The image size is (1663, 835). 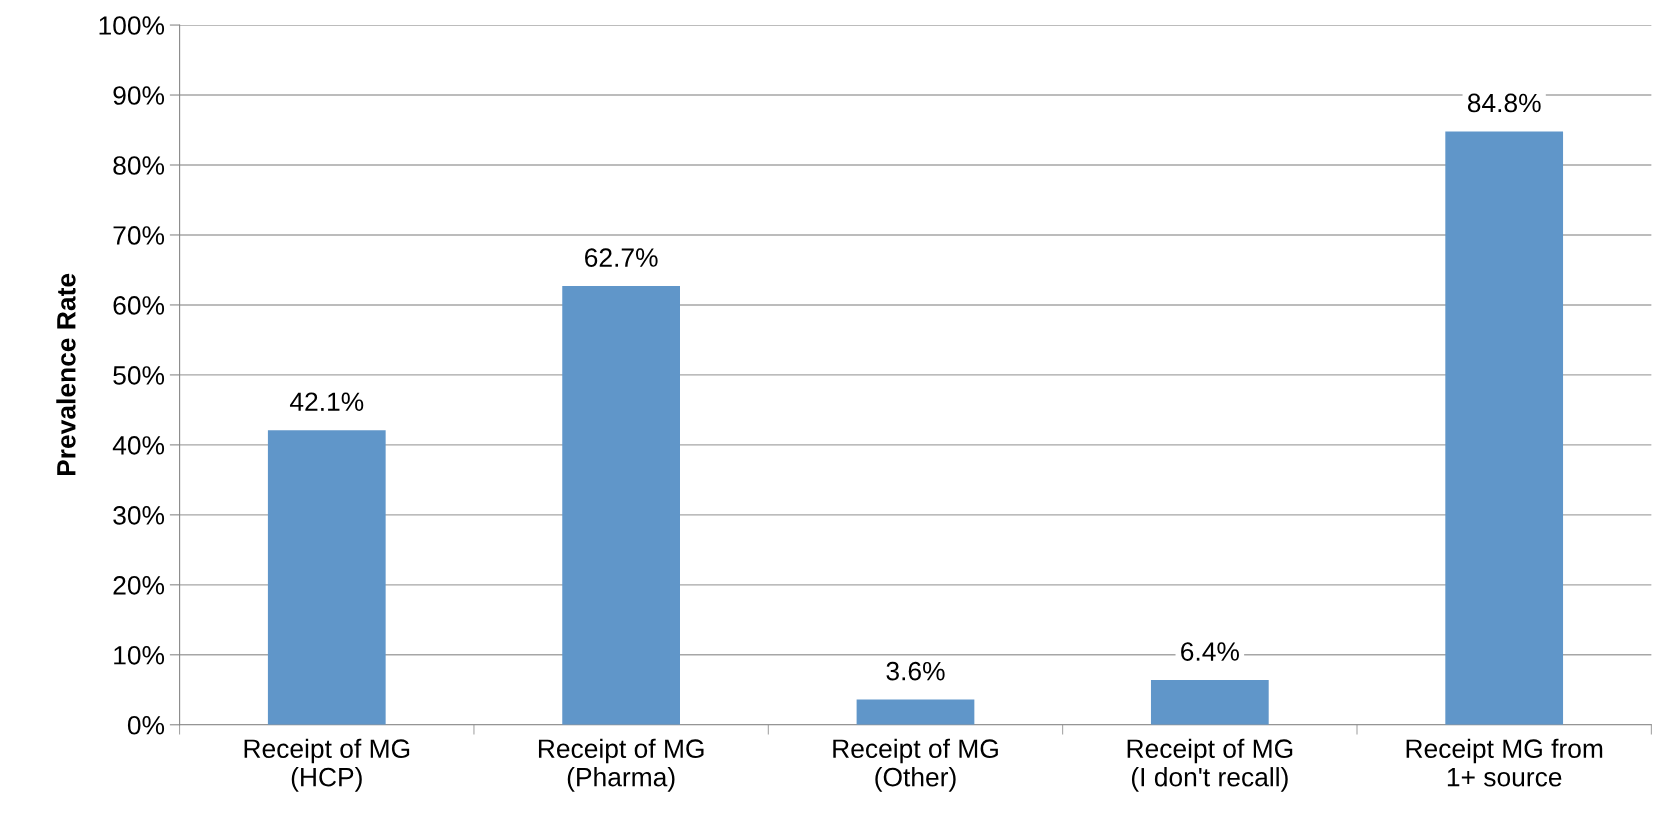 I want to click on y-axis-title: Prevalence Rate, so click(x=66, y=374).